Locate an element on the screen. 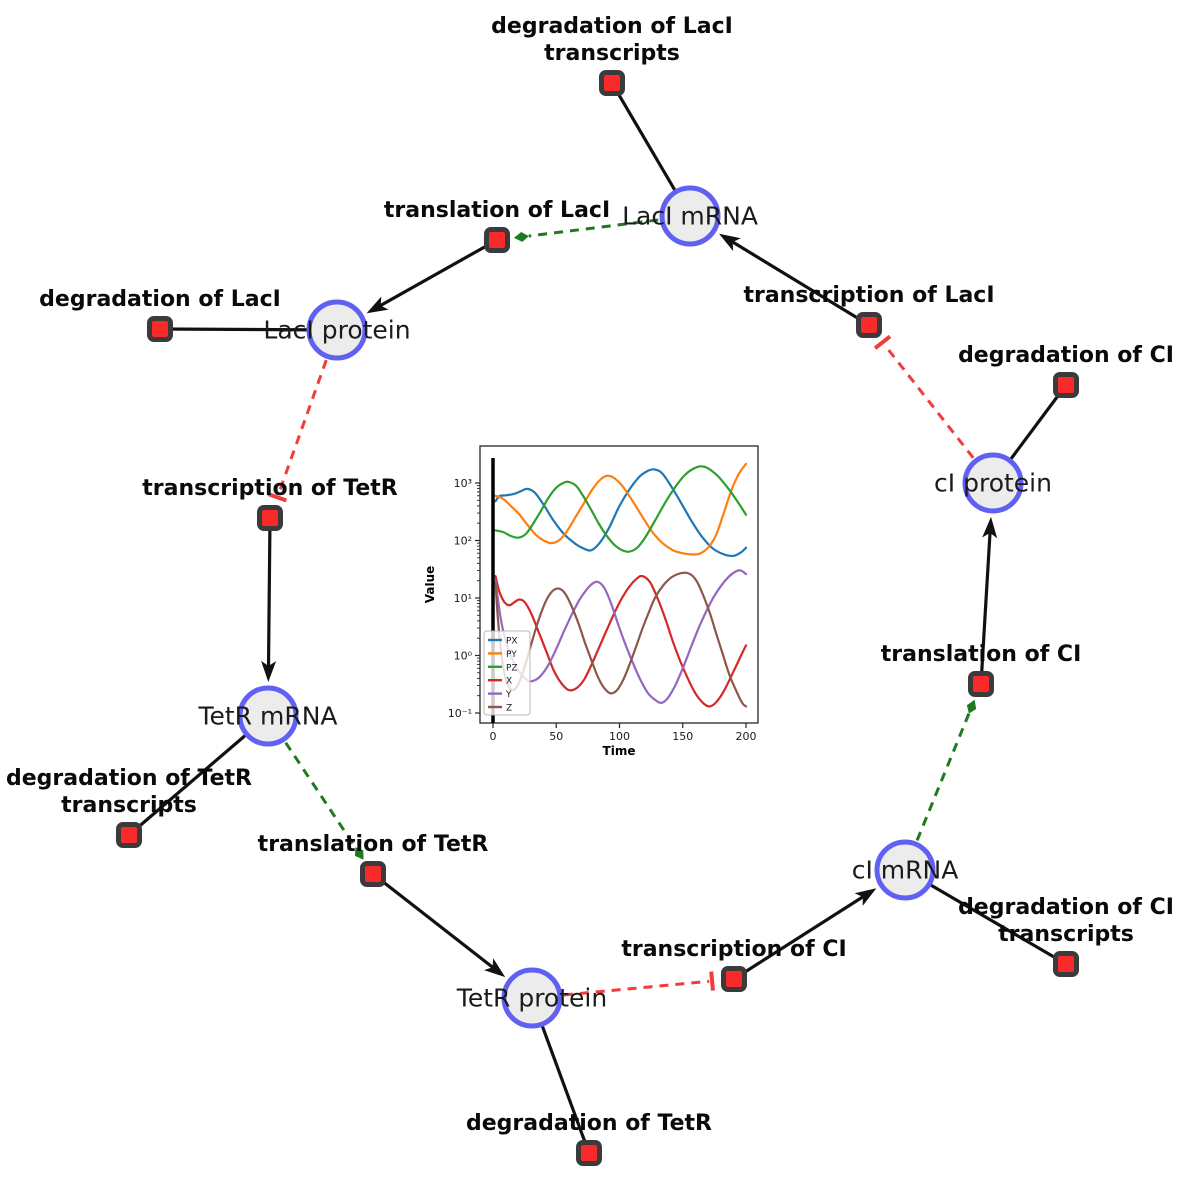 This screenshot has height=1200, width=1189. species-label-laci-protein: LacI protein is located at coordinates (337, 330).